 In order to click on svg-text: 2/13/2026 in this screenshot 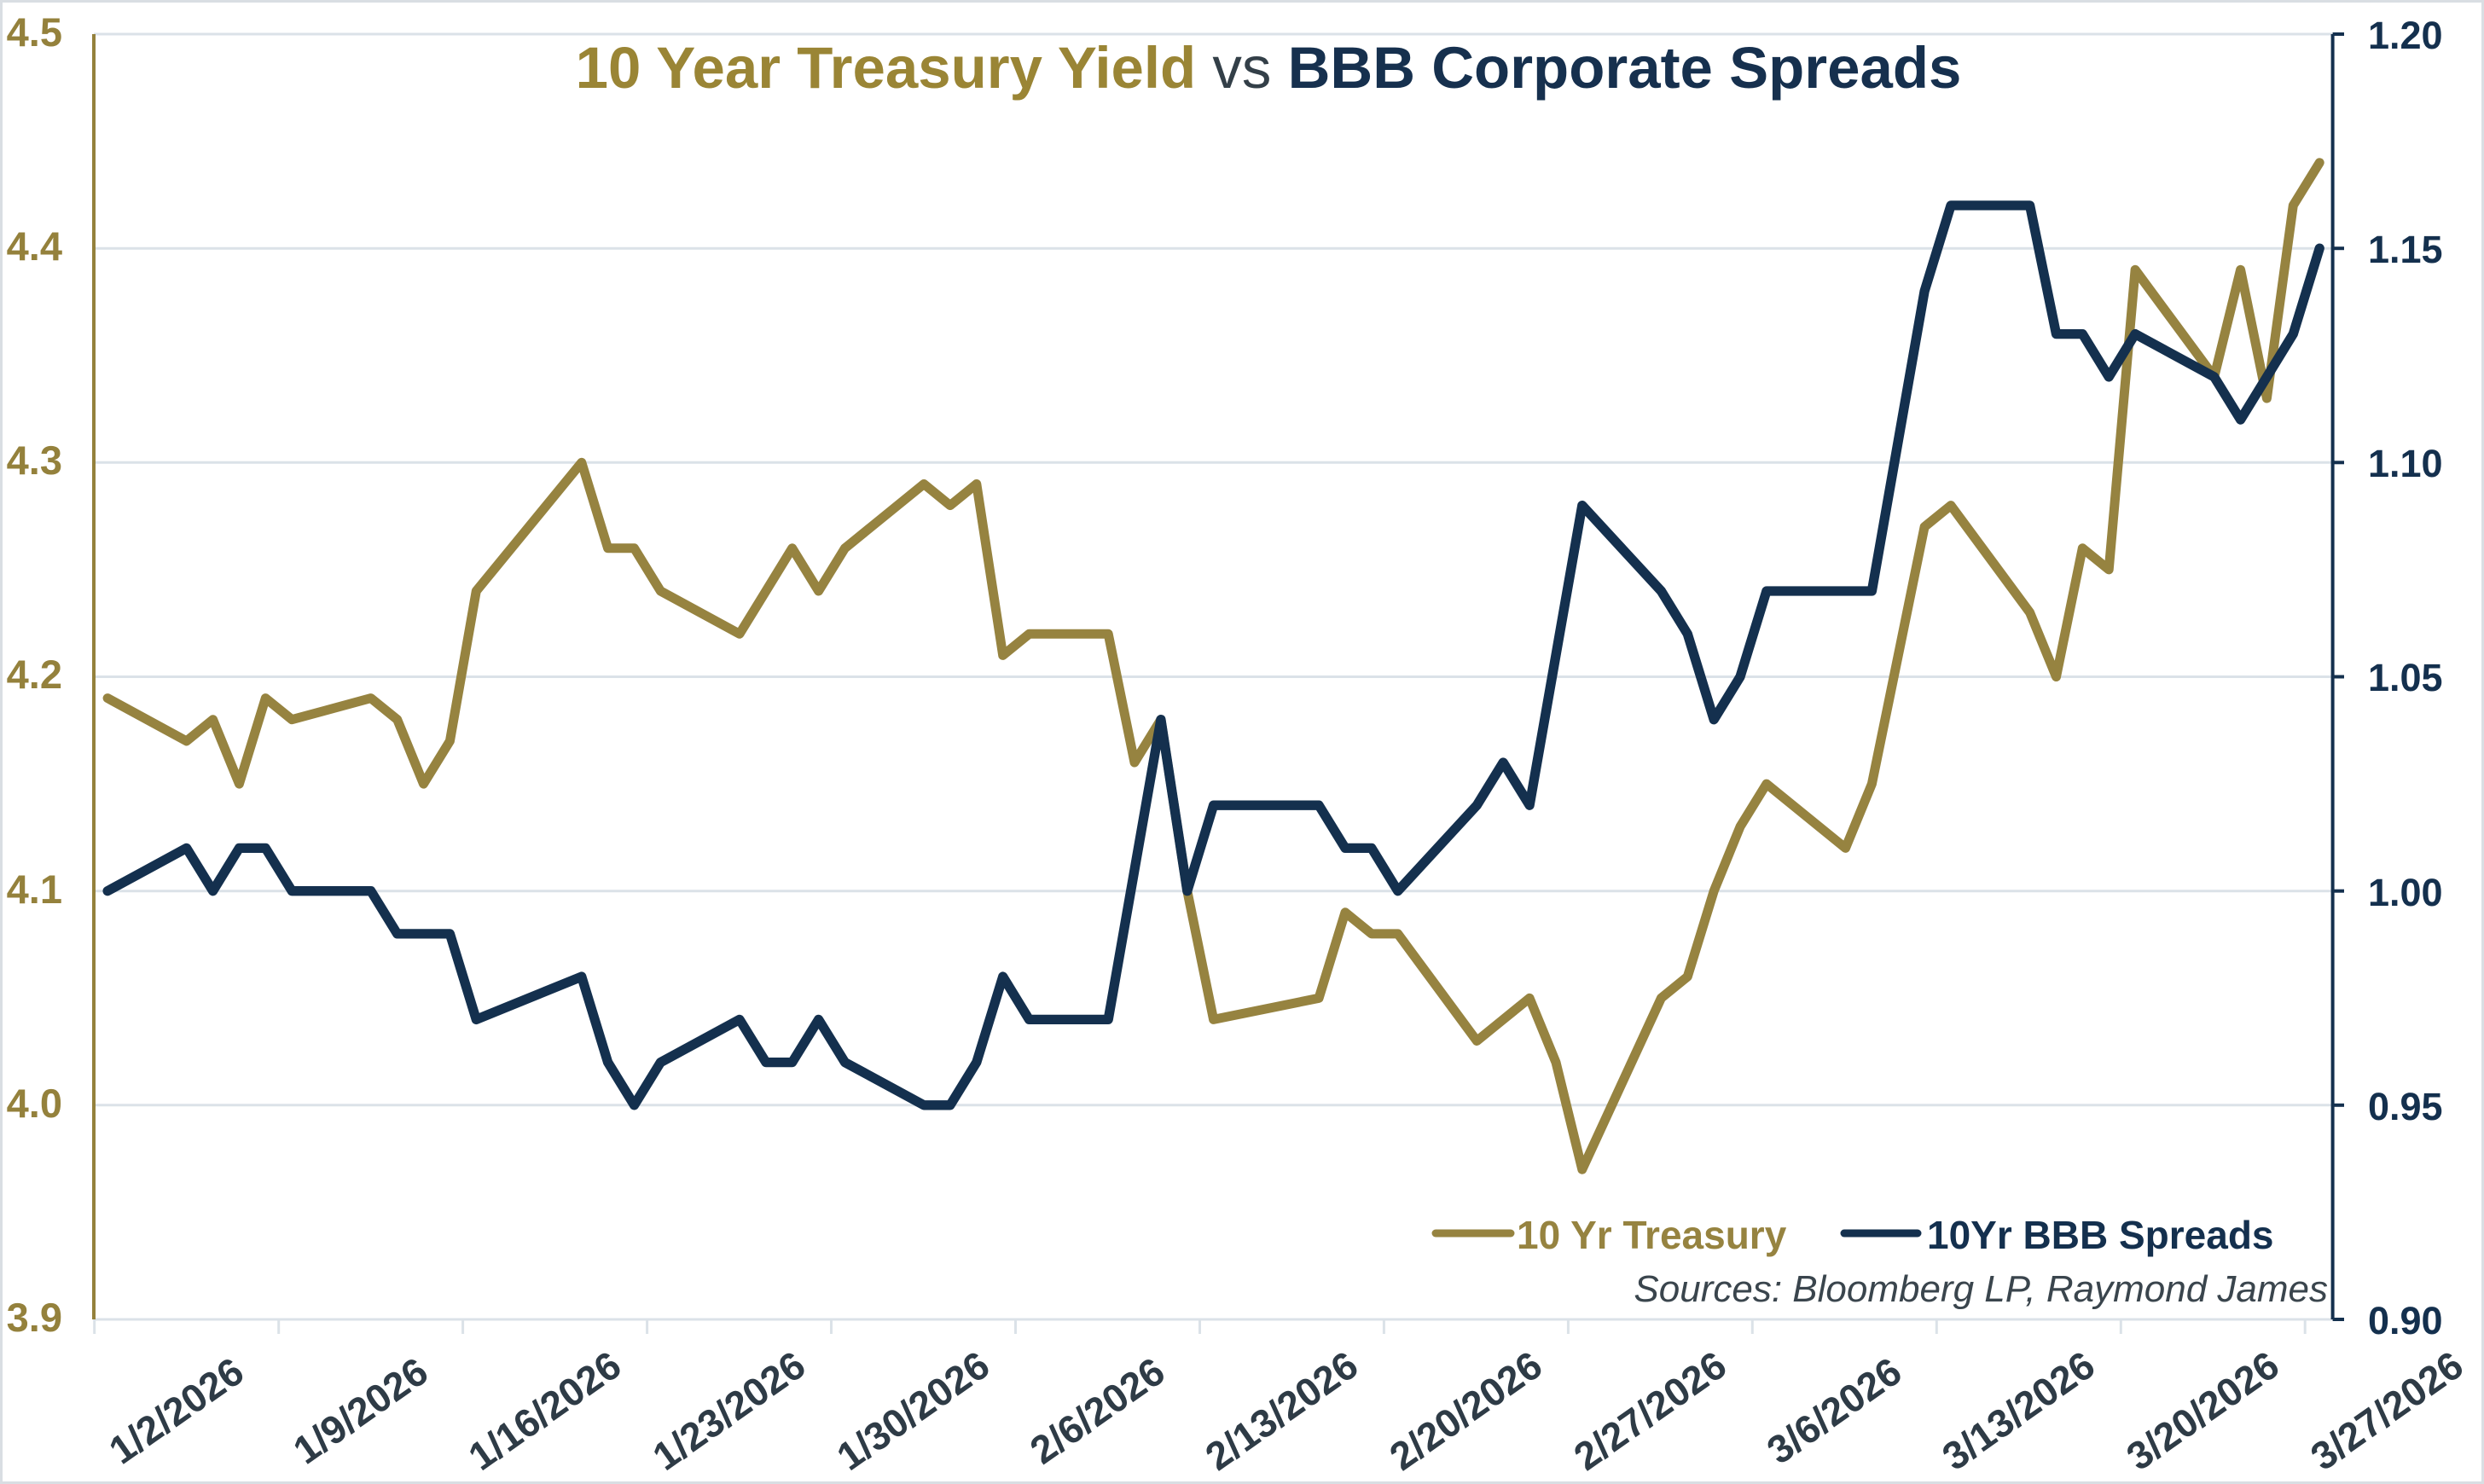, I will do `click(1282, 1410)`.